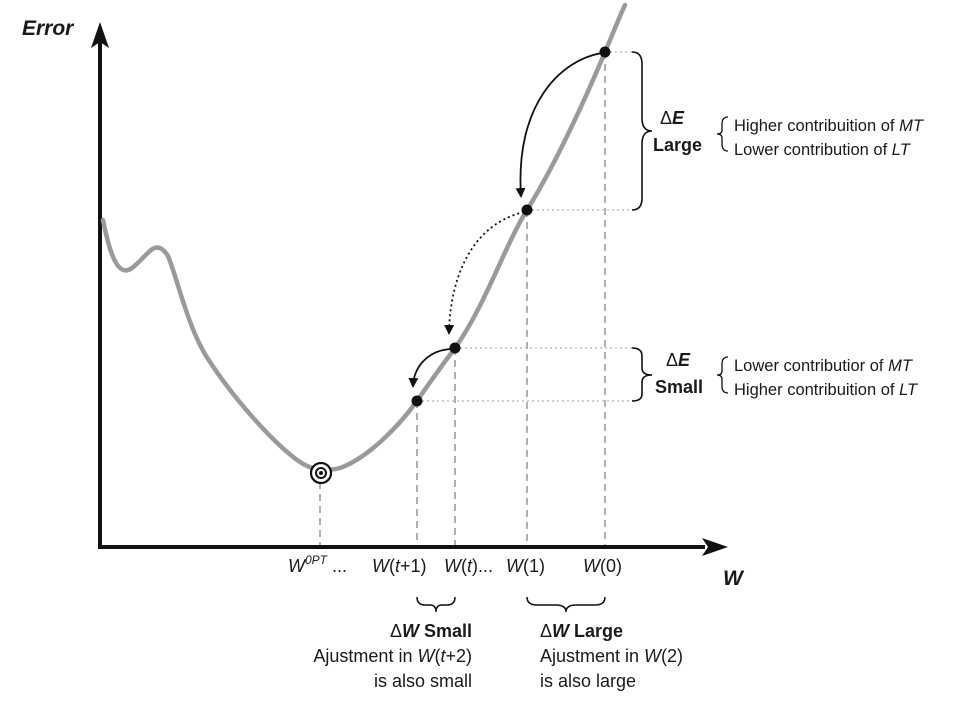 This screenshot has height=701, width=972. I want to click on x-axis-title: W, so click(734, 578).